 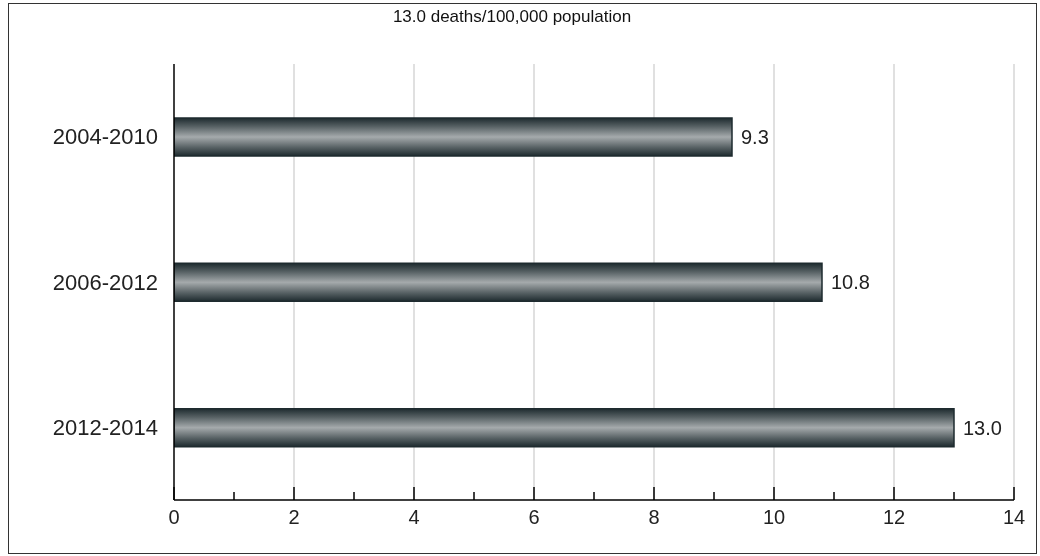 I want to click on x-tick-label: 0, so click(x=174, y=517).